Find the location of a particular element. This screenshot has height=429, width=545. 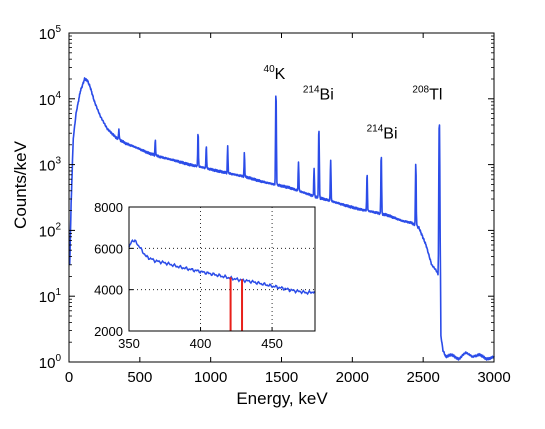

x-tick-label: 2000 is located at coordinates (352, 377).